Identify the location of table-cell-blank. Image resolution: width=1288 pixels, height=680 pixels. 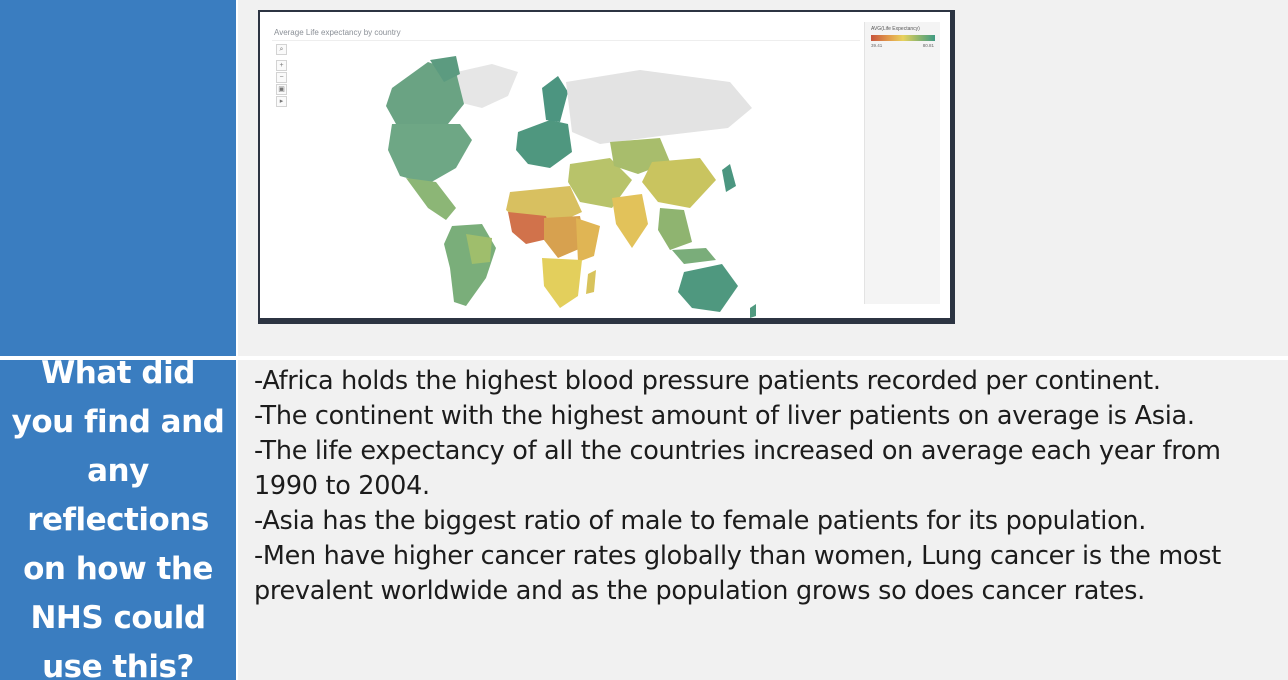
(118, 178).